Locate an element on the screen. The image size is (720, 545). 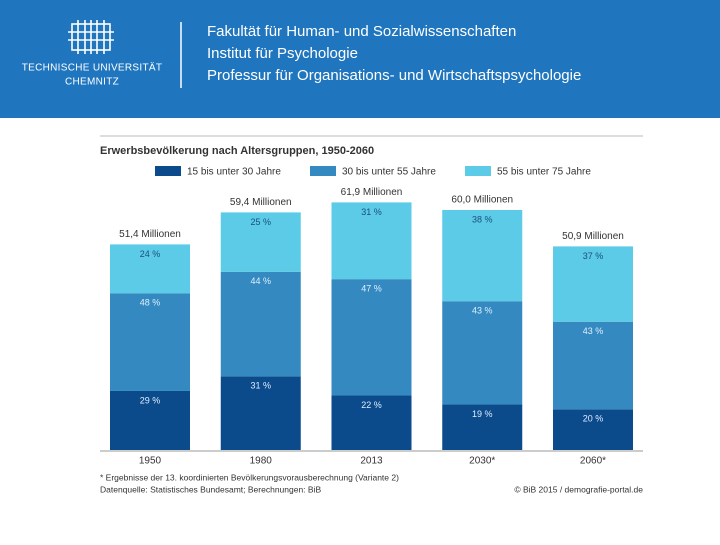
logo-icon is located at coordinates (91, 37).